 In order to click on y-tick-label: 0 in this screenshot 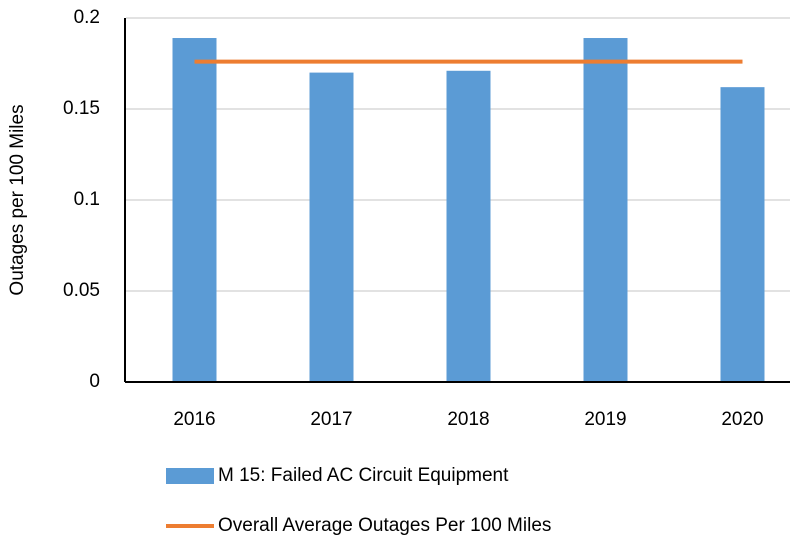, I will do `click(94, 381)`.